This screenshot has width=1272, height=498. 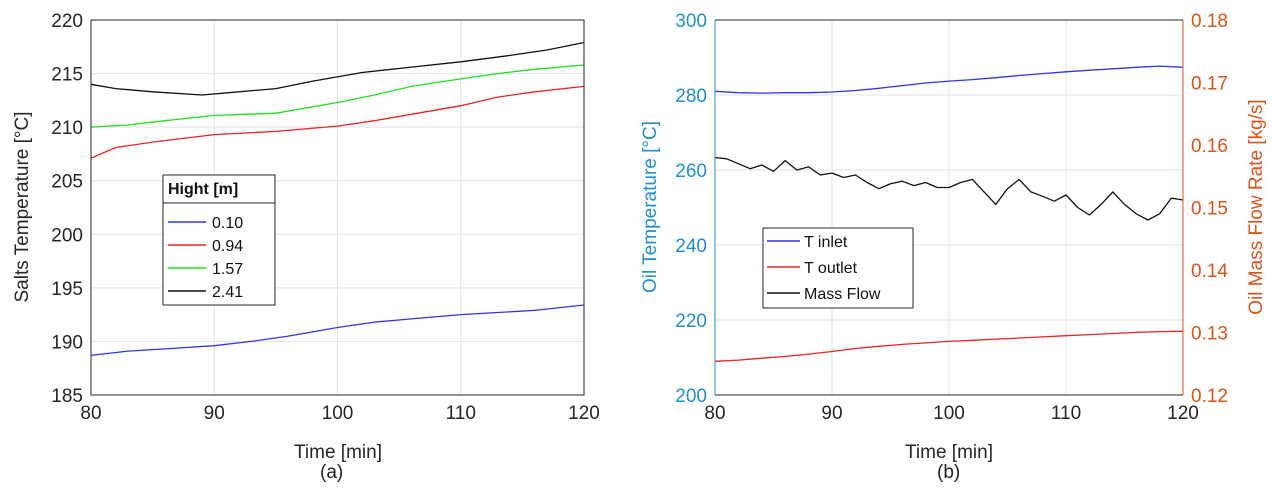 I want to click on y-right-tick-label: 0.14, so click(x=1209, y=271).